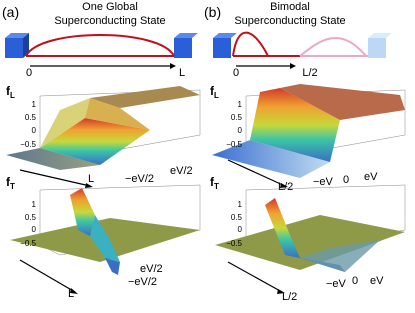 The height and width of the screenshot is (313, 415). Describe the element at coordinates (110, 7) in the screenshot. I see `panel-title: One Global` at that location.